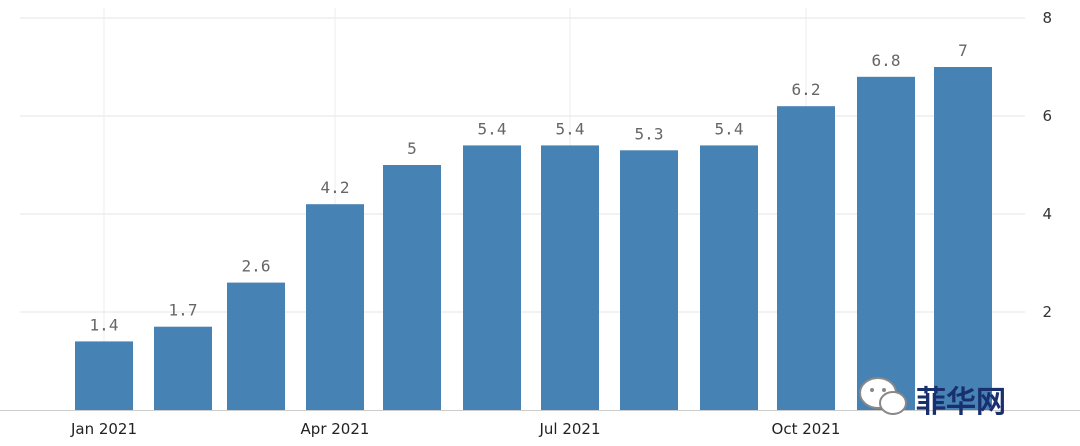  Describe the element at coordinates (963, 50) in the screenshot. I see `data-label: 7` at that location.